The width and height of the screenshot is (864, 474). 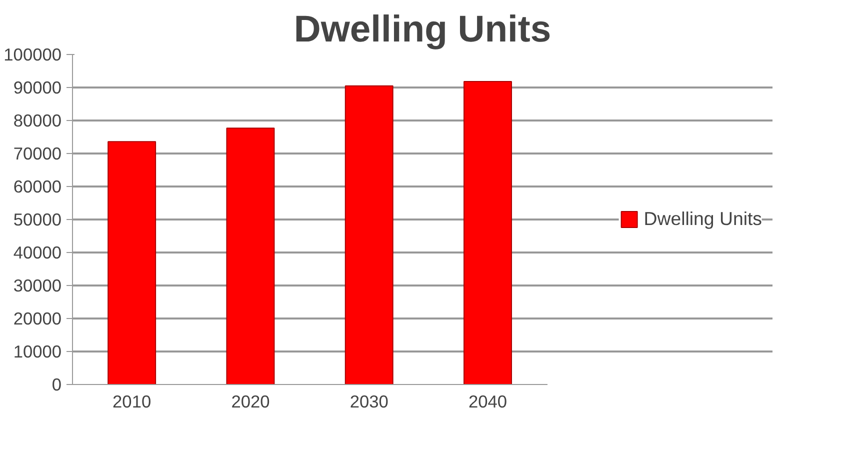 What do you see at coordinates (423, 29) in the screenshot?
I see `chart-title: Dwelling Units` at bounding box center [423, 29].